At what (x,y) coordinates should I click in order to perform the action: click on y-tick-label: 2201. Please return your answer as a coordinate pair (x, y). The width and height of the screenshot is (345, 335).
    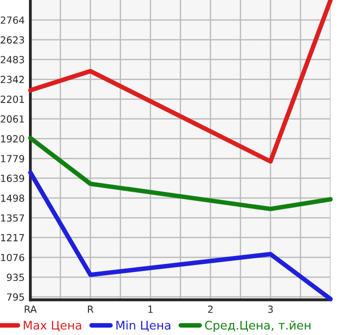
    Looking at the image, I should click on (12, 99).